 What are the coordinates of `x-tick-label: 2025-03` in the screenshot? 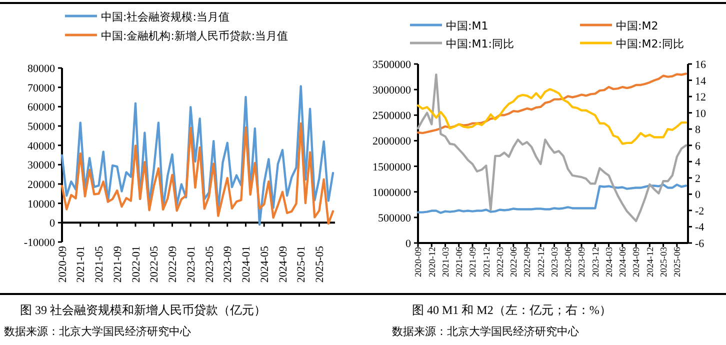 It's located at (663, 261).